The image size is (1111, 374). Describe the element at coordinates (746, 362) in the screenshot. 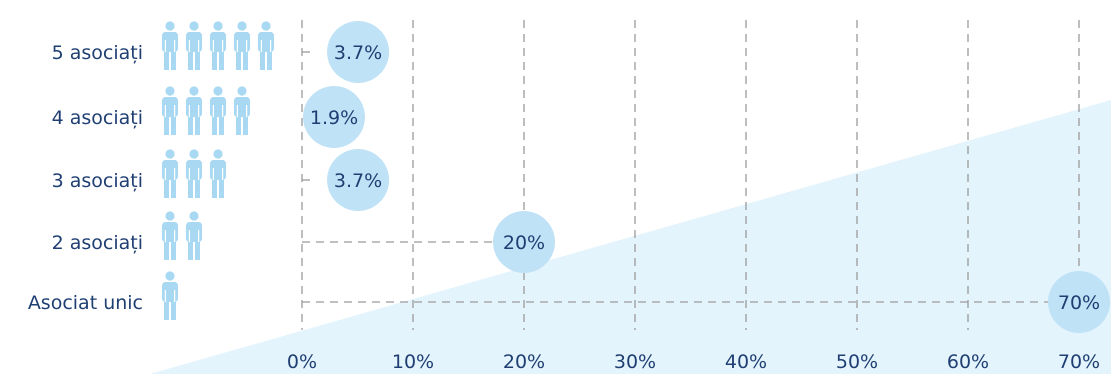

I see `x-tick-label: 40%` at that location.